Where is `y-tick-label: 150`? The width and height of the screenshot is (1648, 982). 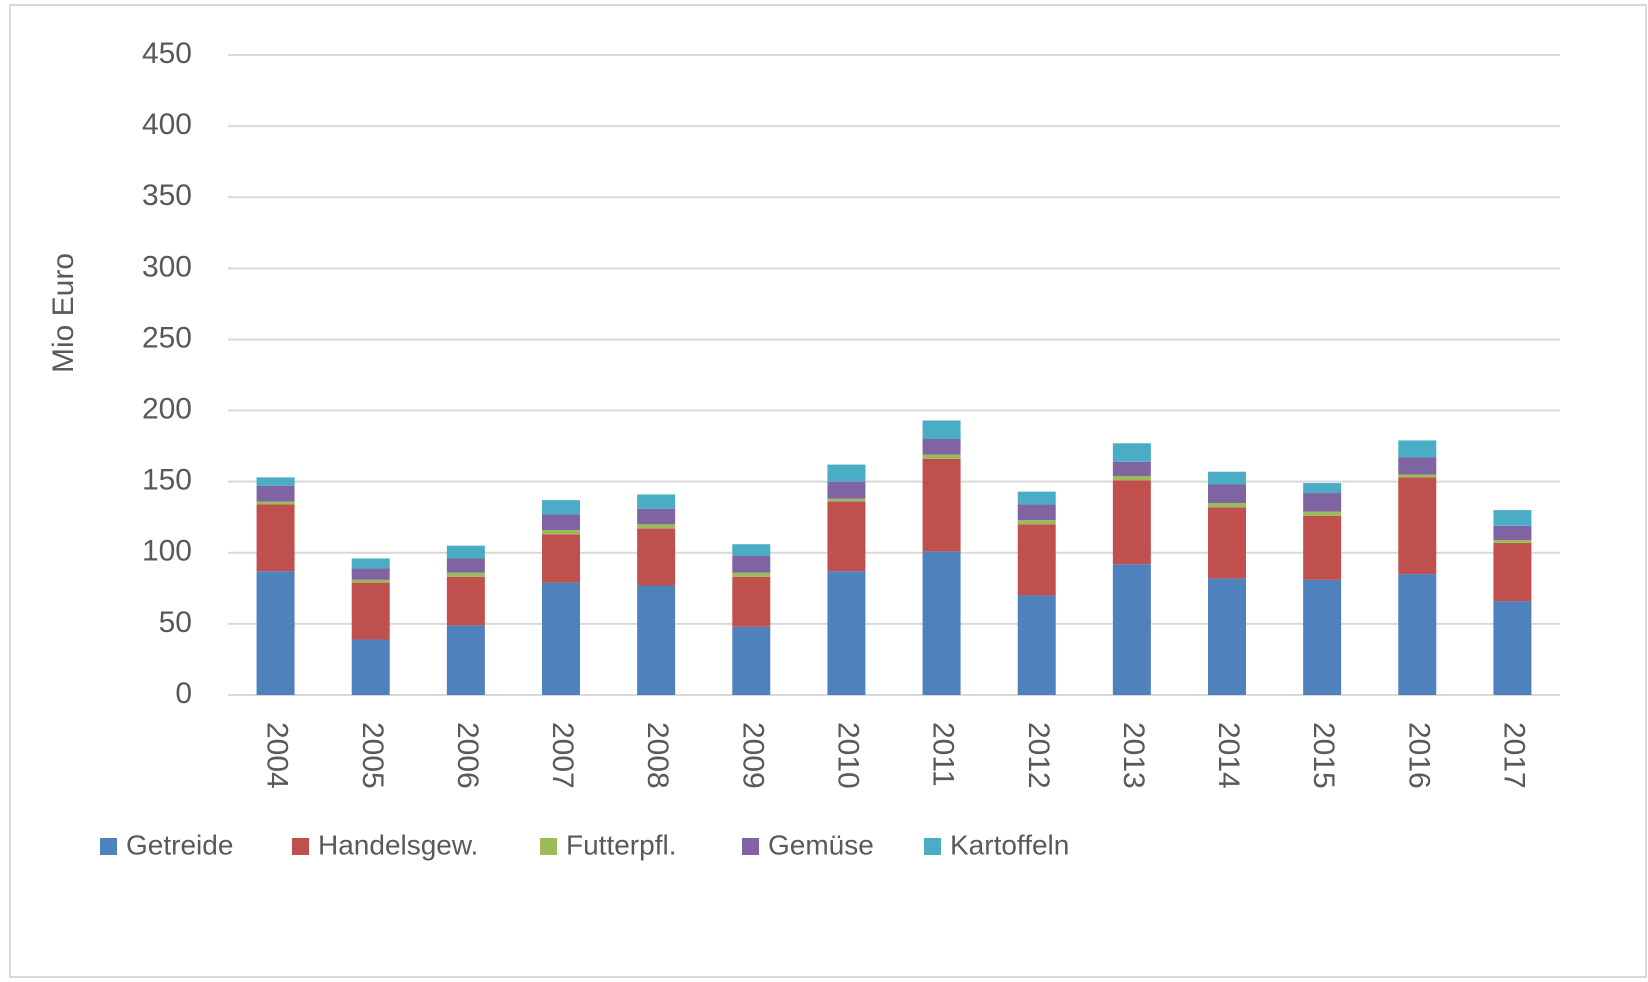 y-tick-label: 150 is located at coordinates (167, 480).